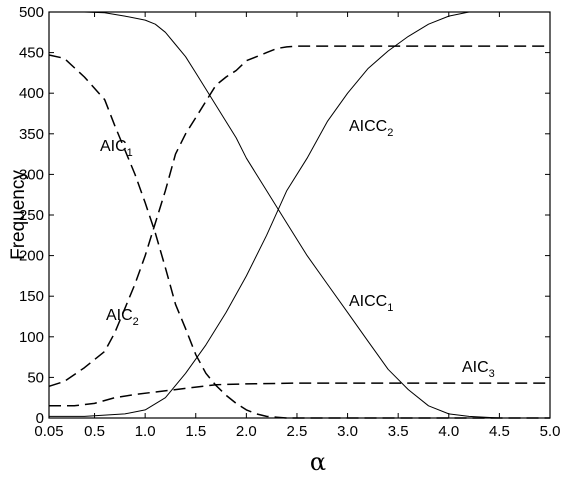 Image resolution: width=563 pixels, height=477 pixels. I want to click on y-tick-label: 150, so click(31, 296).